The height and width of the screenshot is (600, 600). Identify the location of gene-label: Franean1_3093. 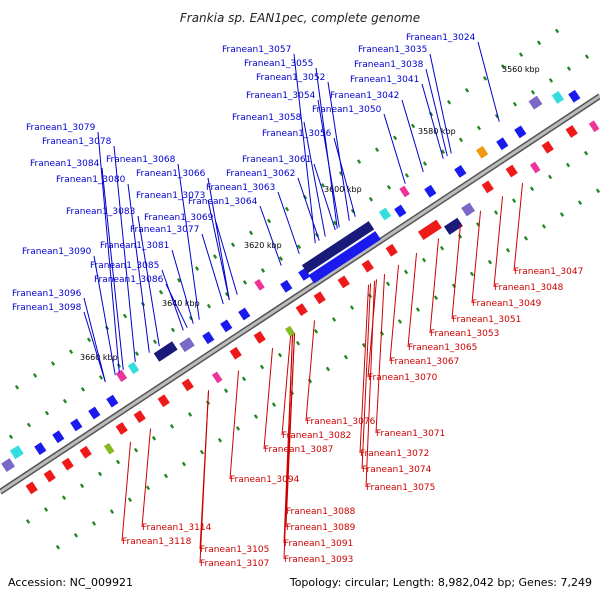
(318, 560).